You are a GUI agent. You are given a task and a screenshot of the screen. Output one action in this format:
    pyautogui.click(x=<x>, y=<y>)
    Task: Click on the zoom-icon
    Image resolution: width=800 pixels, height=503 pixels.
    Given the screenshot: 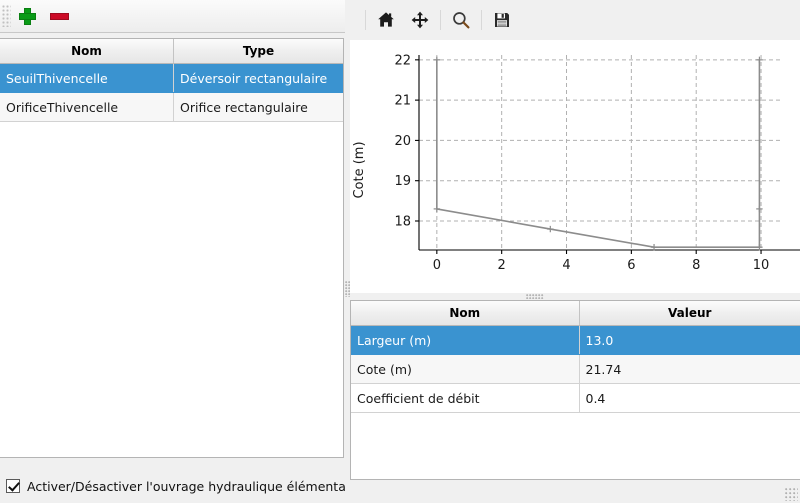 What is the action you would take?
    pyautogui.click(x=461, y=20)
    